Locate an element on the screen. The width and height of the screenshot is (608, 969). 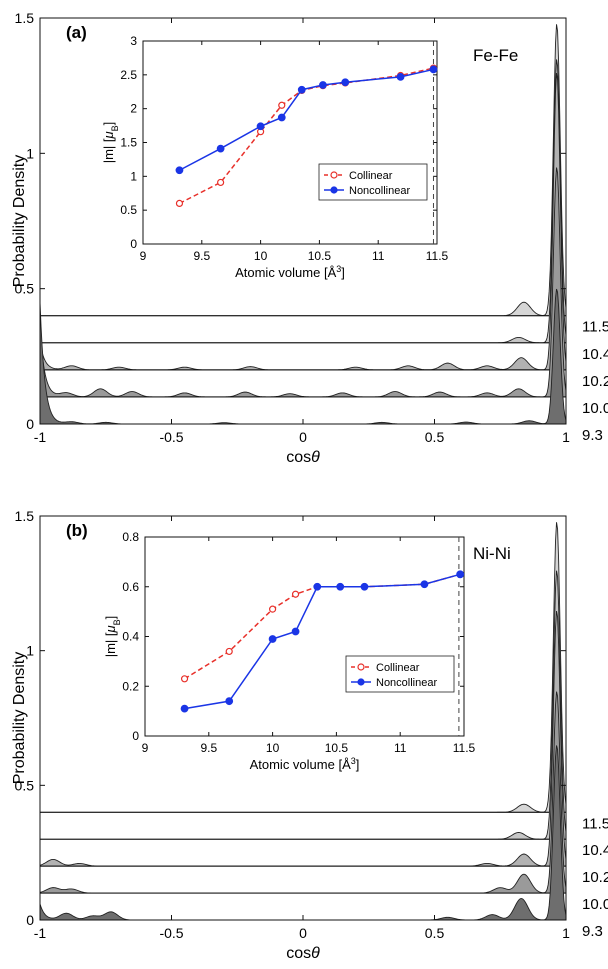
inset-y-tick-label: 0 is located at coordinates (133, 244).